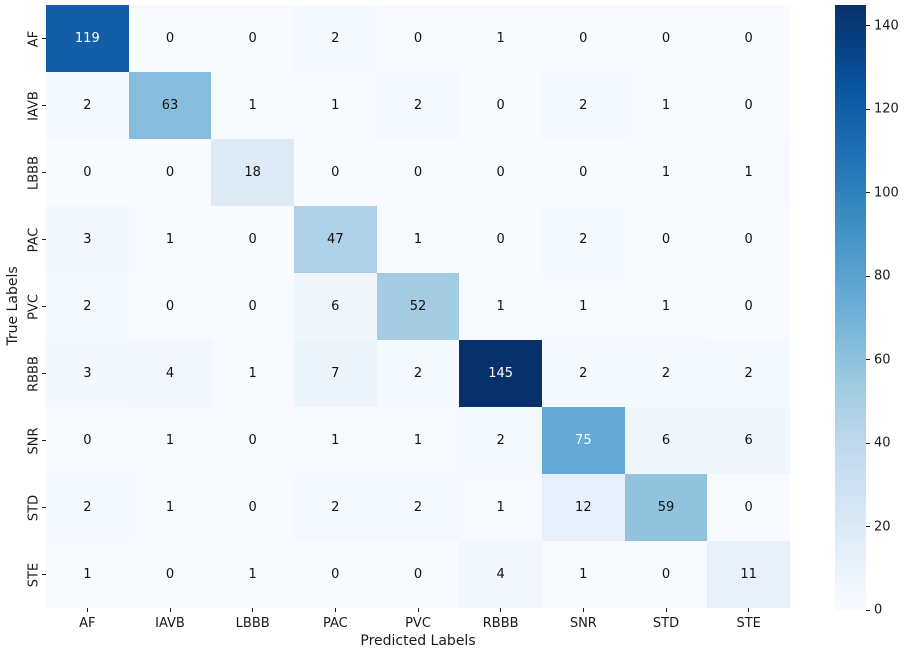  Describe the element at coordinates (335, 239) in the screenshot. I see `heatmap-cell-PAC-PAC: 47` at that location.